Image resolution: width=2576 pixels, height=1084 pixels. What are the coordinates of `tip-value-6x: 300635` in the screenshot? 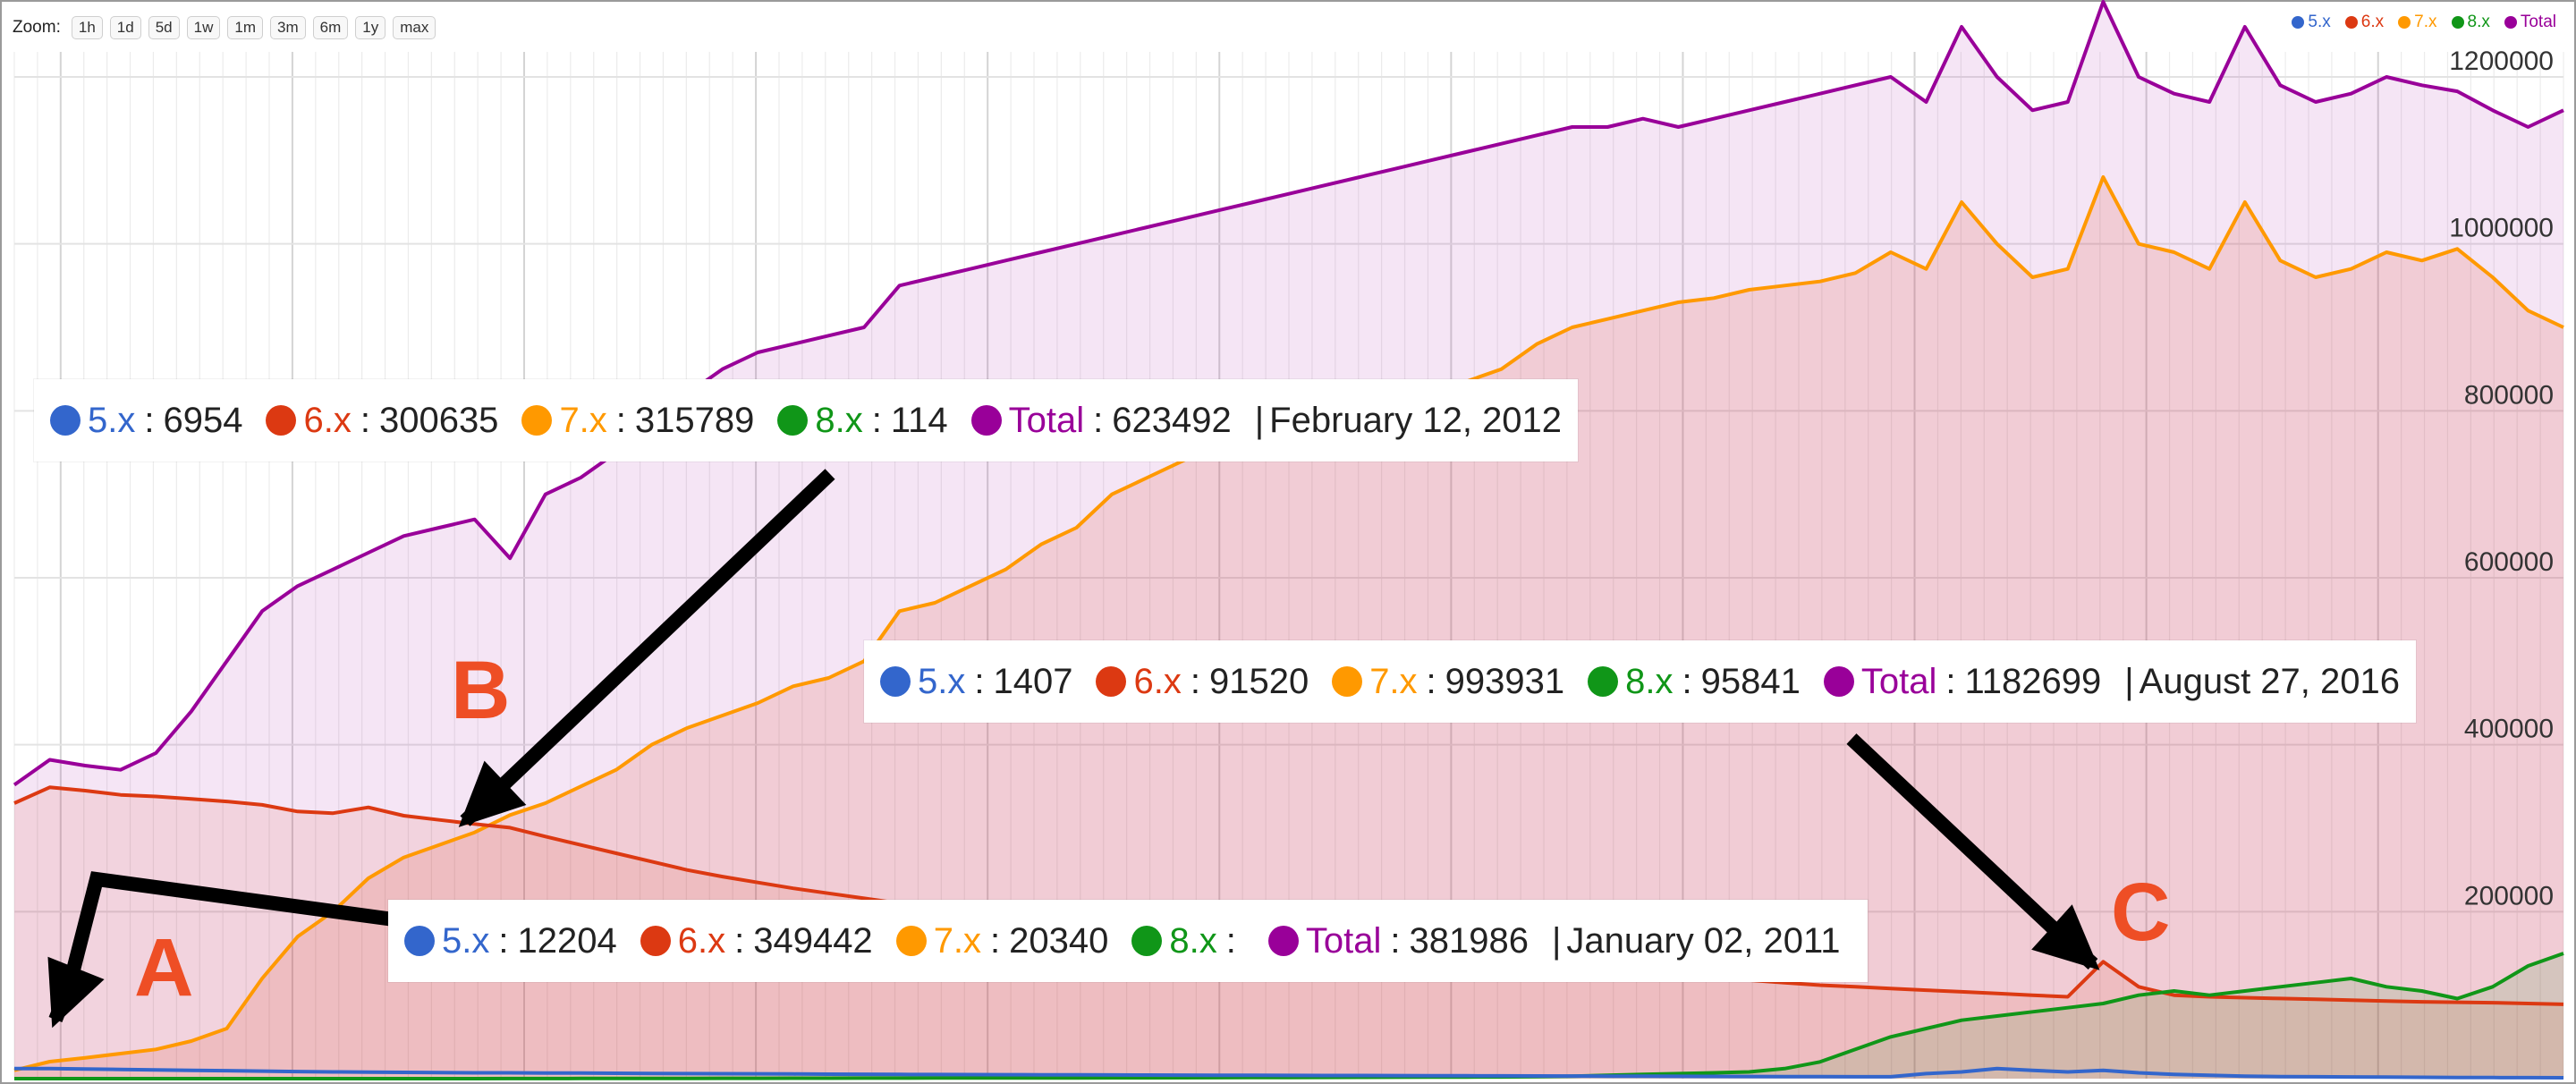 It's located at (438, 420).